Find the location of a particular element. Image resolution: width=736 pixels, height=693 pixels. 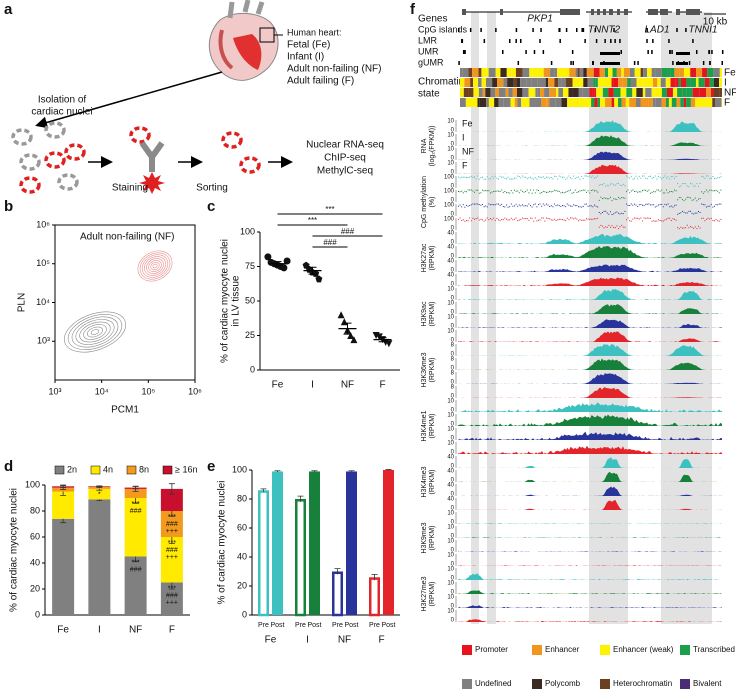

comparison-label: *** is located at coordinates (312, 220).